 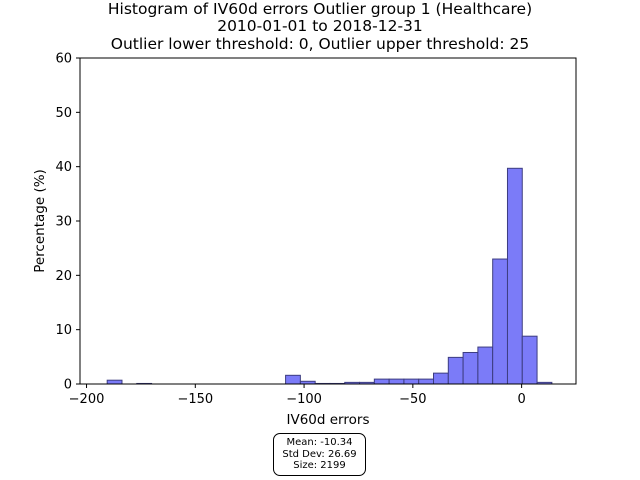 I want to click on x-tick-label: −100, so click(x=304, y=399).